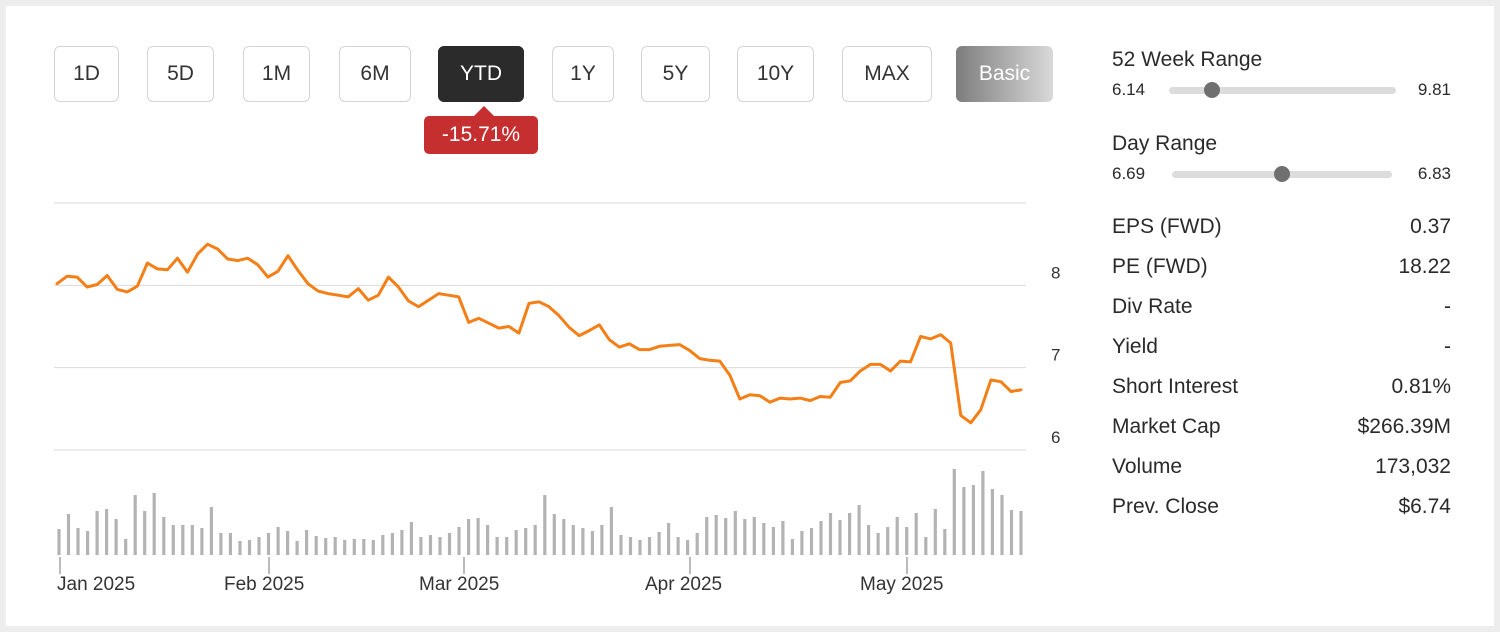  Describe the element at coordinates (1187, 59) in the screenshot. I see `week52-range-title: 52 Week Range` at that location.